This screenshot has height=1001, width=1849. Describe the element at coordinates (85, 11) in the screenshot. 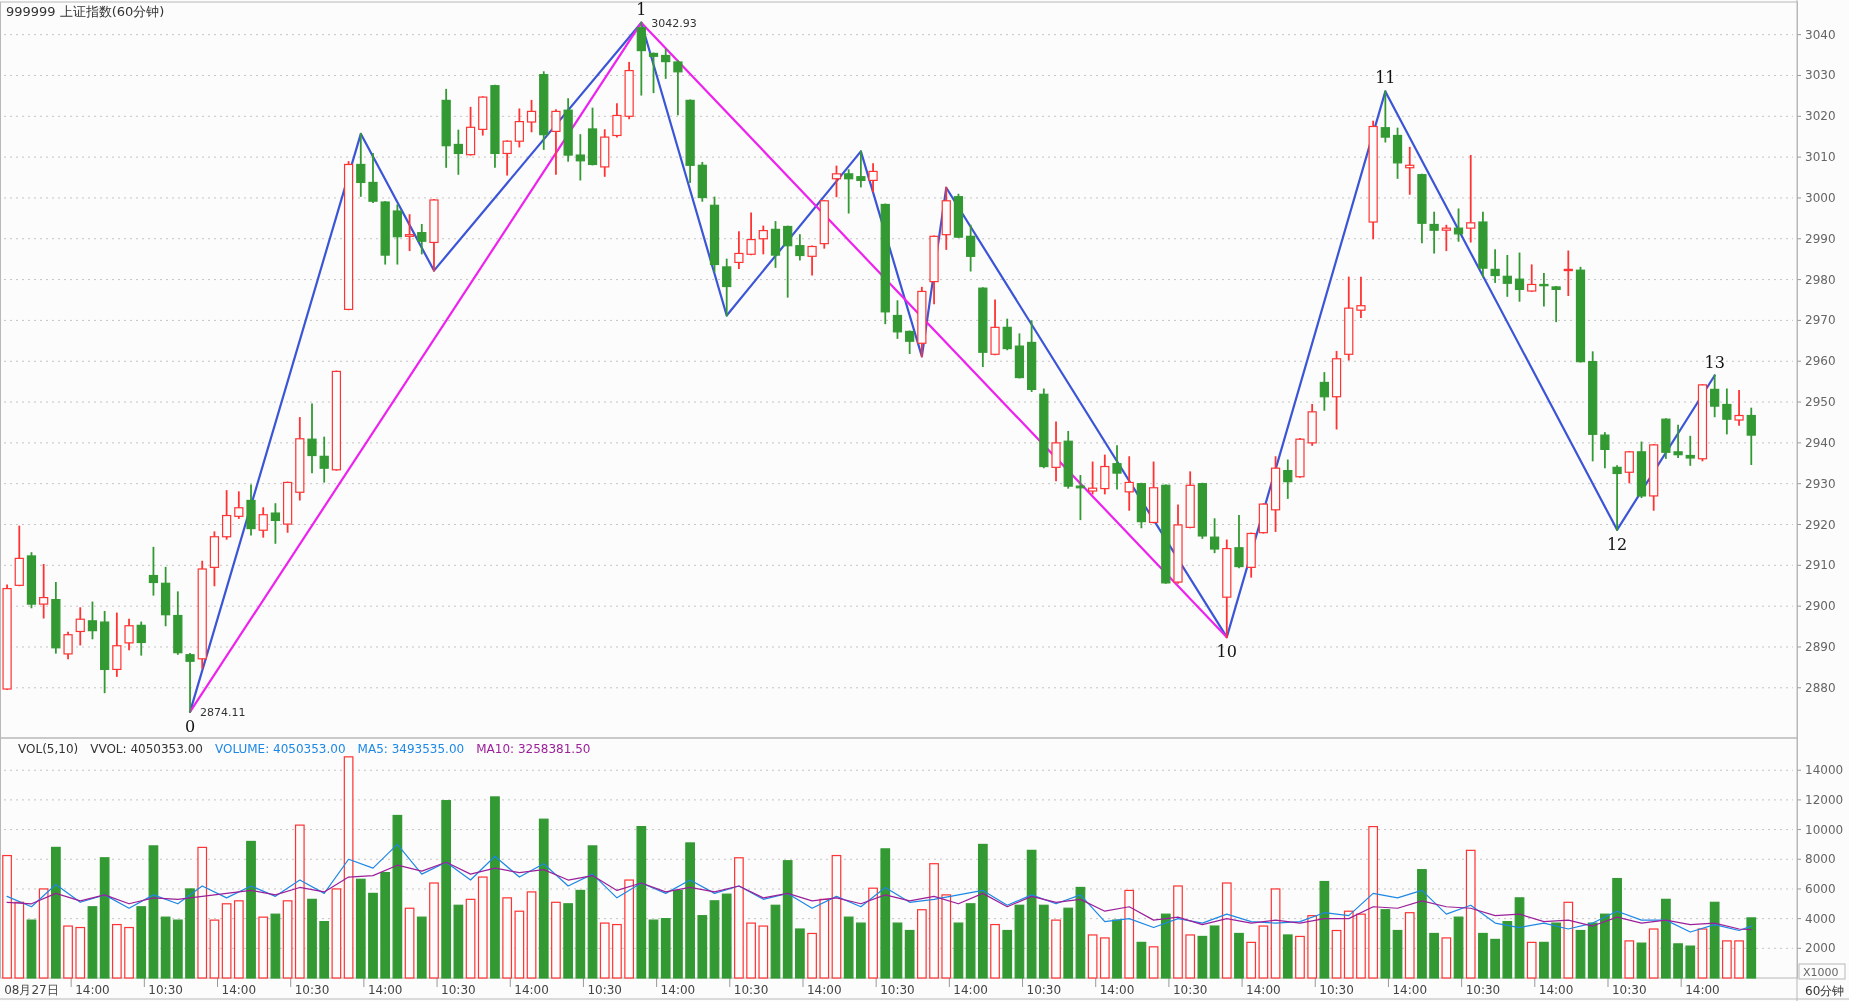

I see `chart-title: 999999 上证指数(60分钟)` at that location.